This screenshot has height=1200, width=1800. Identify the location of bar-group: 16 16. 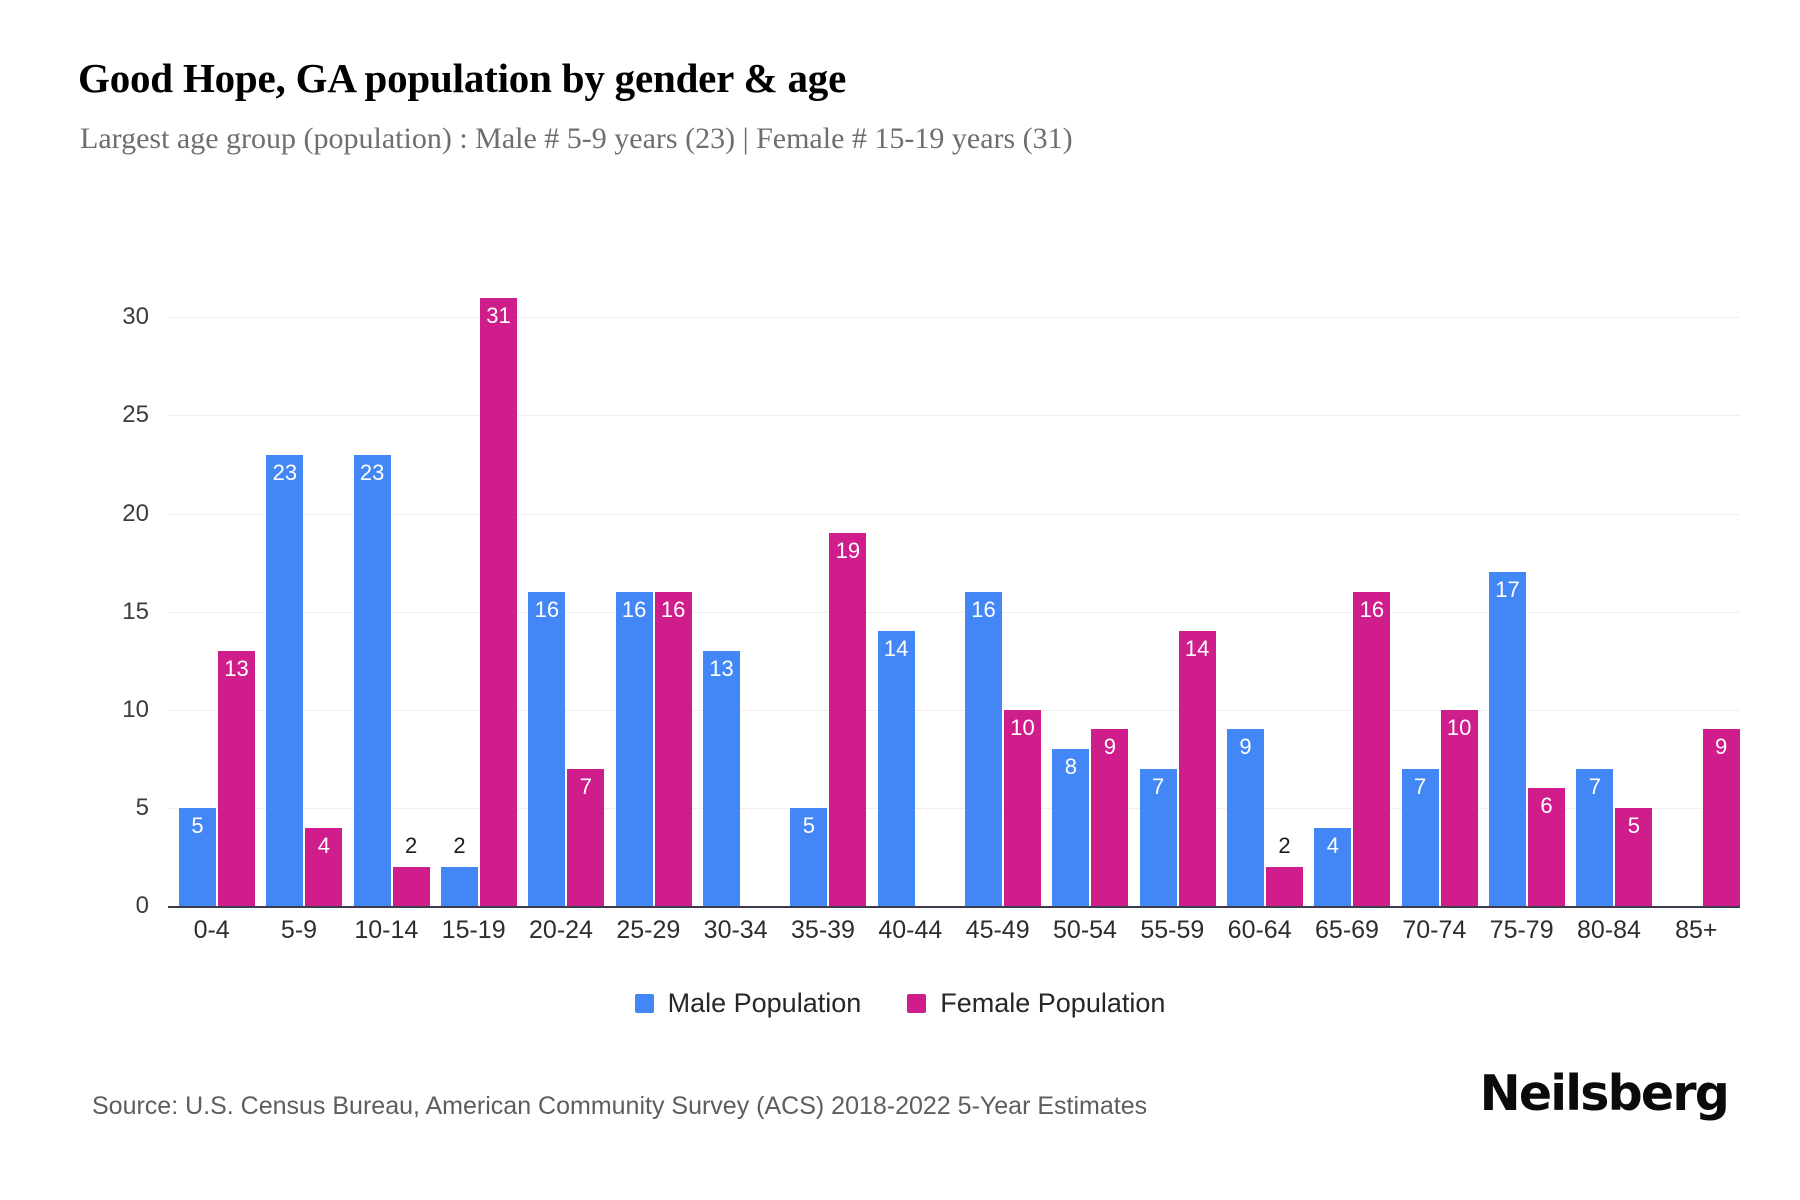
(648, 592).